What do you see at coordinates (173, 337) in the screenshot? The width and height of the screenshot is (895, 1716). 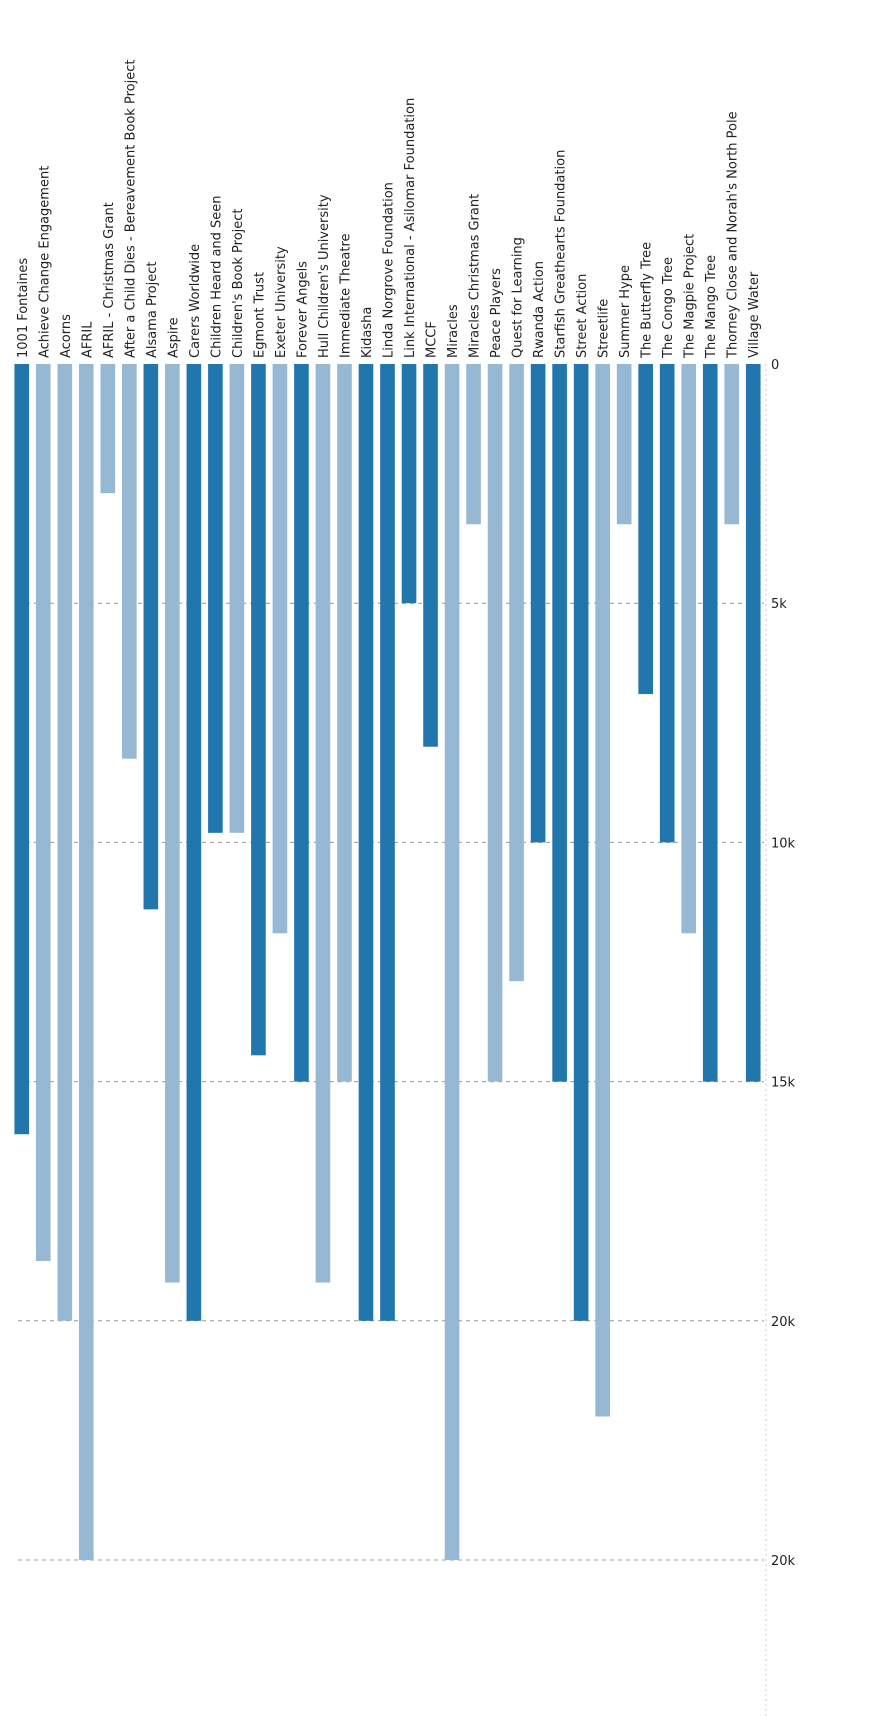 I see `x-tick-label: Aspire` at bounding box center [173, 337].